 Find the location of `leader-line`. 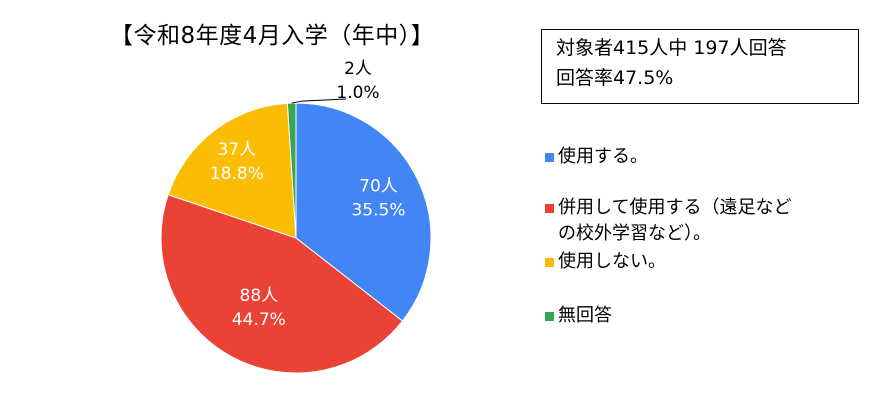

leader-line is located at coordinates (319, 101).